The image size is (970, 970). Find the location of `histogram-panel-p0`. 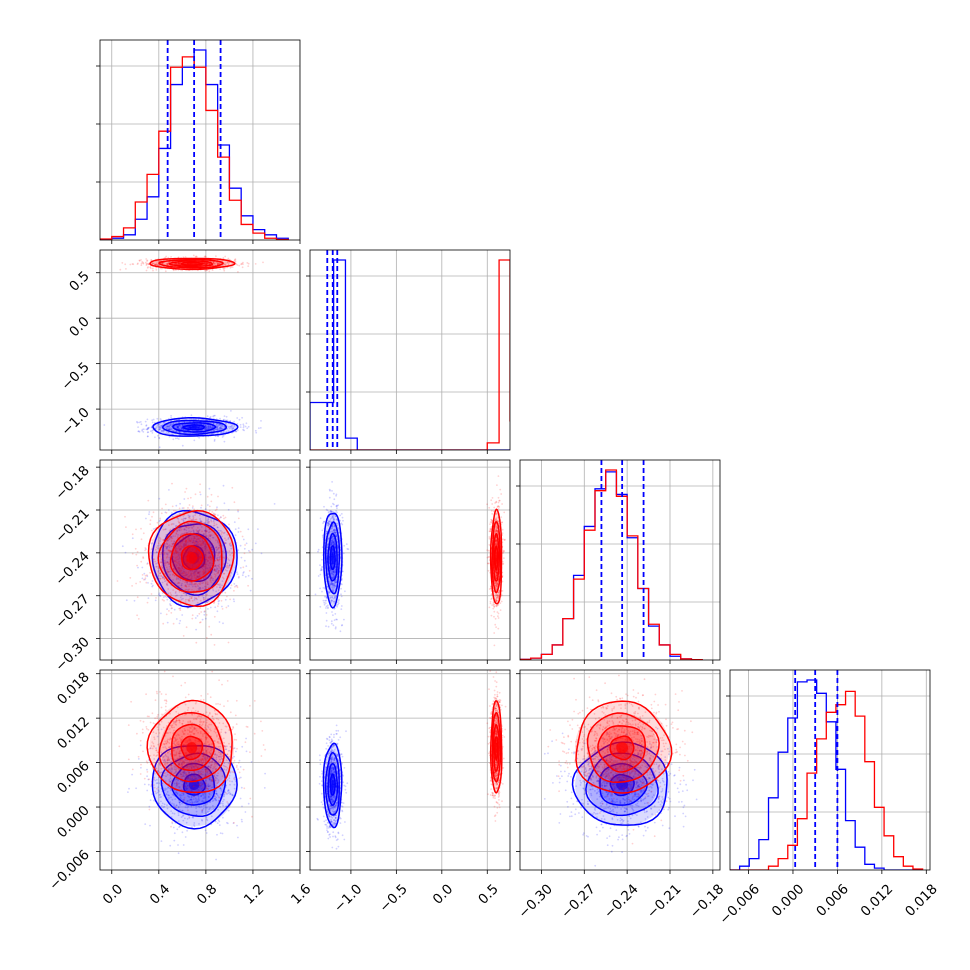

histogram-panel-p0 is located at coordinates (198, 141).